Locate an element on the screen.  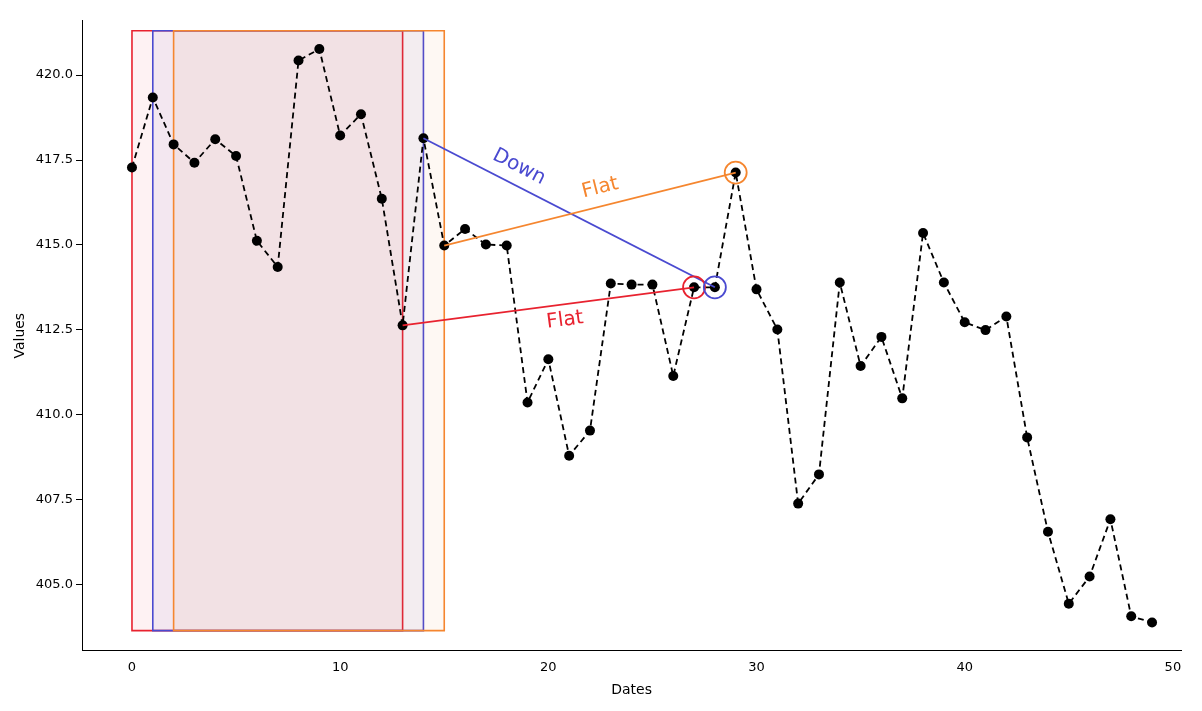
y-tick-label: 405.0 is located at coordinates (54, 583).